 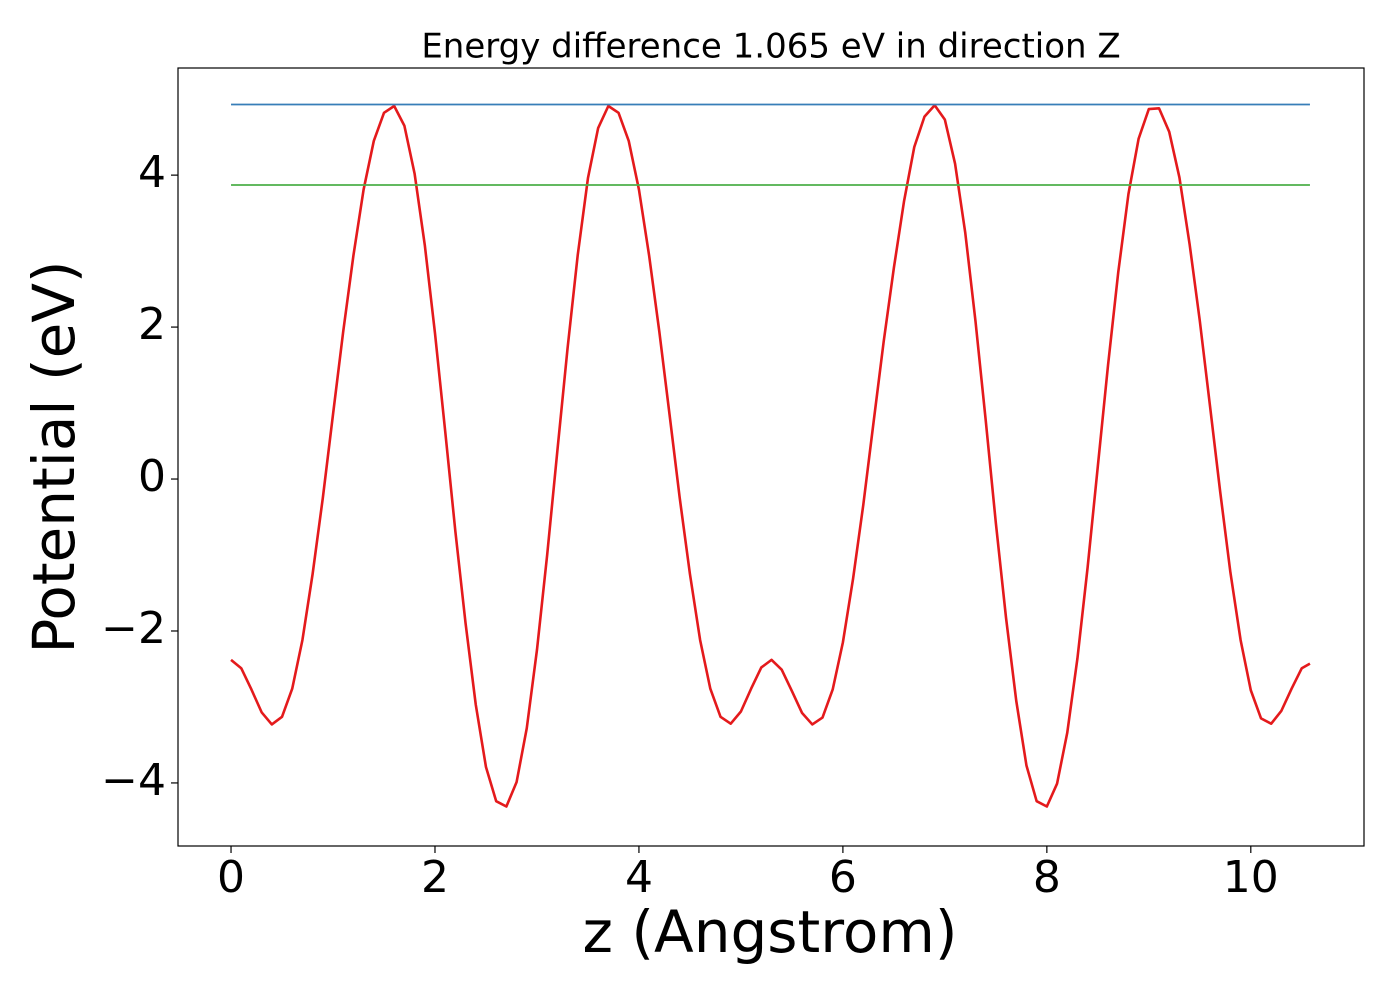 I want to click on y-tick-label: −4, so click(x=133, y=780).